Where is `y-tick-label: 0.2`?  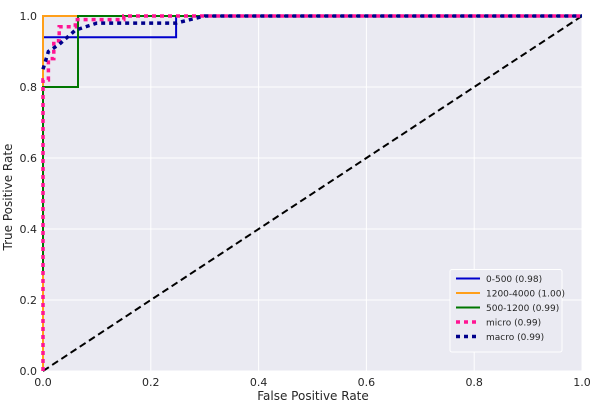 y-tick-label: 0.2 is located at coordinates (29, 300).